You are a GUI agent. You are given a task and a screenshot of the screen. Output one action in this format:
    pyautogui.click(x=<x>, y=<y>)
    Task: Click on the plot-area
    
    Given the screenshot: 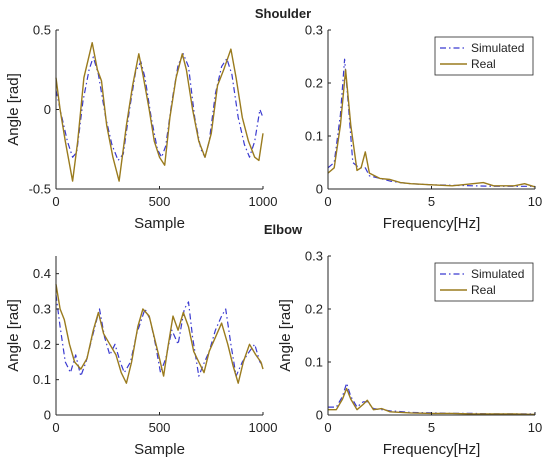 What is the action you would take?
    pyautogui.click(x=159, y=335)
    